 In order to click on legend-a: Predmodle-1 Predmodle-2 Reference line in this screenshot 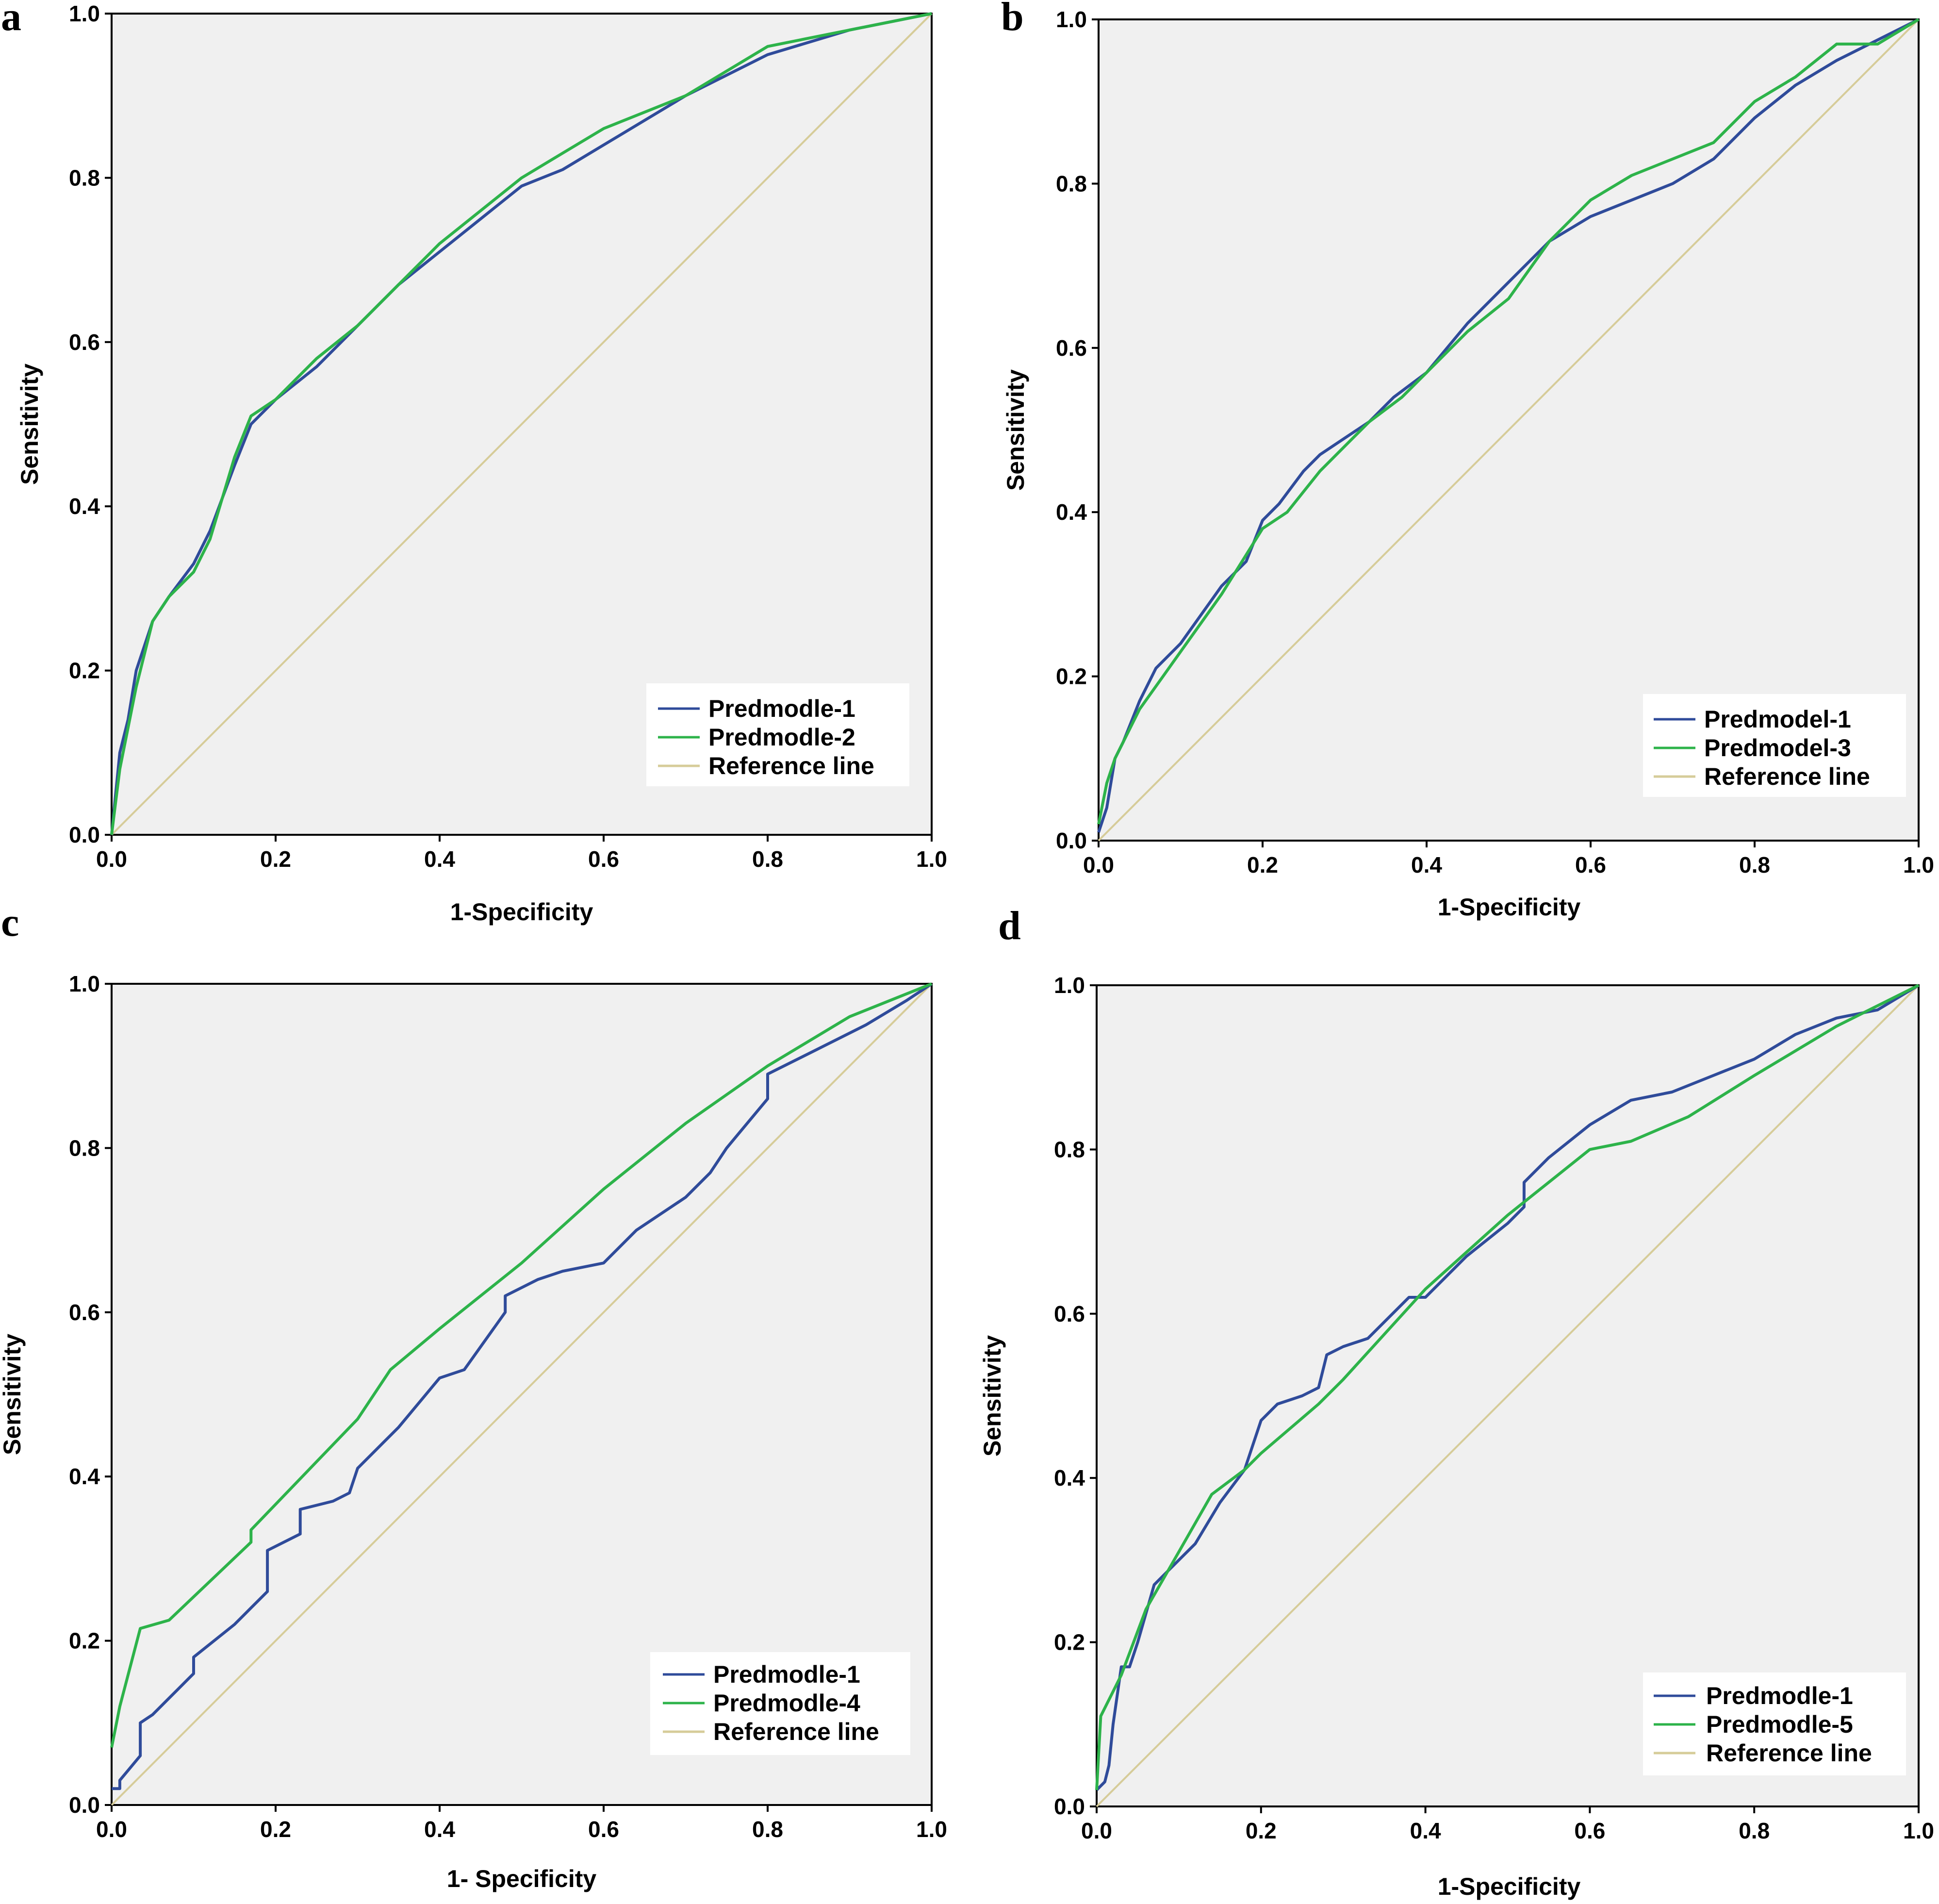, I will do `click(778, 734)`.